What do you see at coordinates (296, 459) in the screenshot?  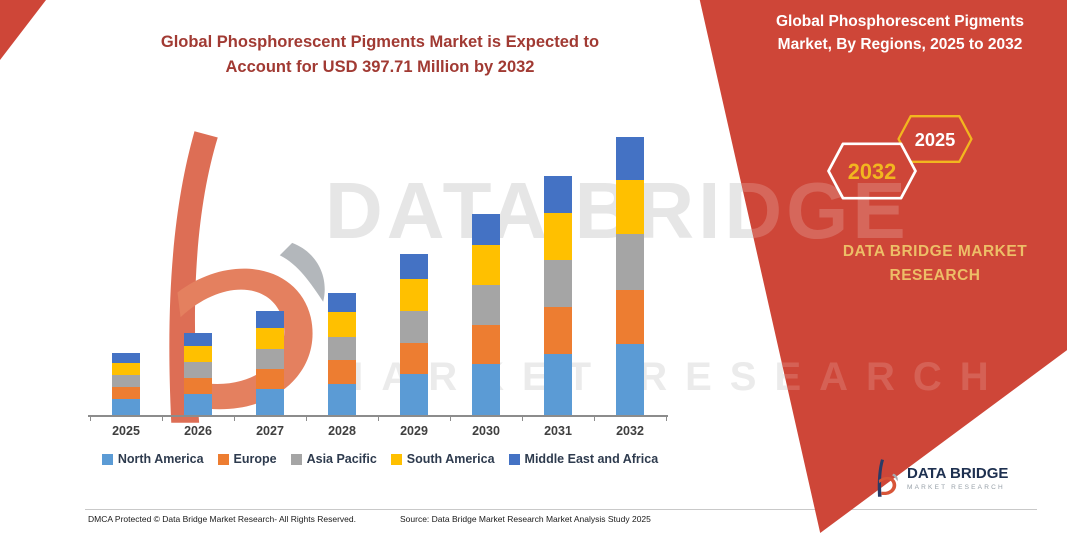 I see `legend-swatch-asia-pacific` at bounding box center [296, 459].